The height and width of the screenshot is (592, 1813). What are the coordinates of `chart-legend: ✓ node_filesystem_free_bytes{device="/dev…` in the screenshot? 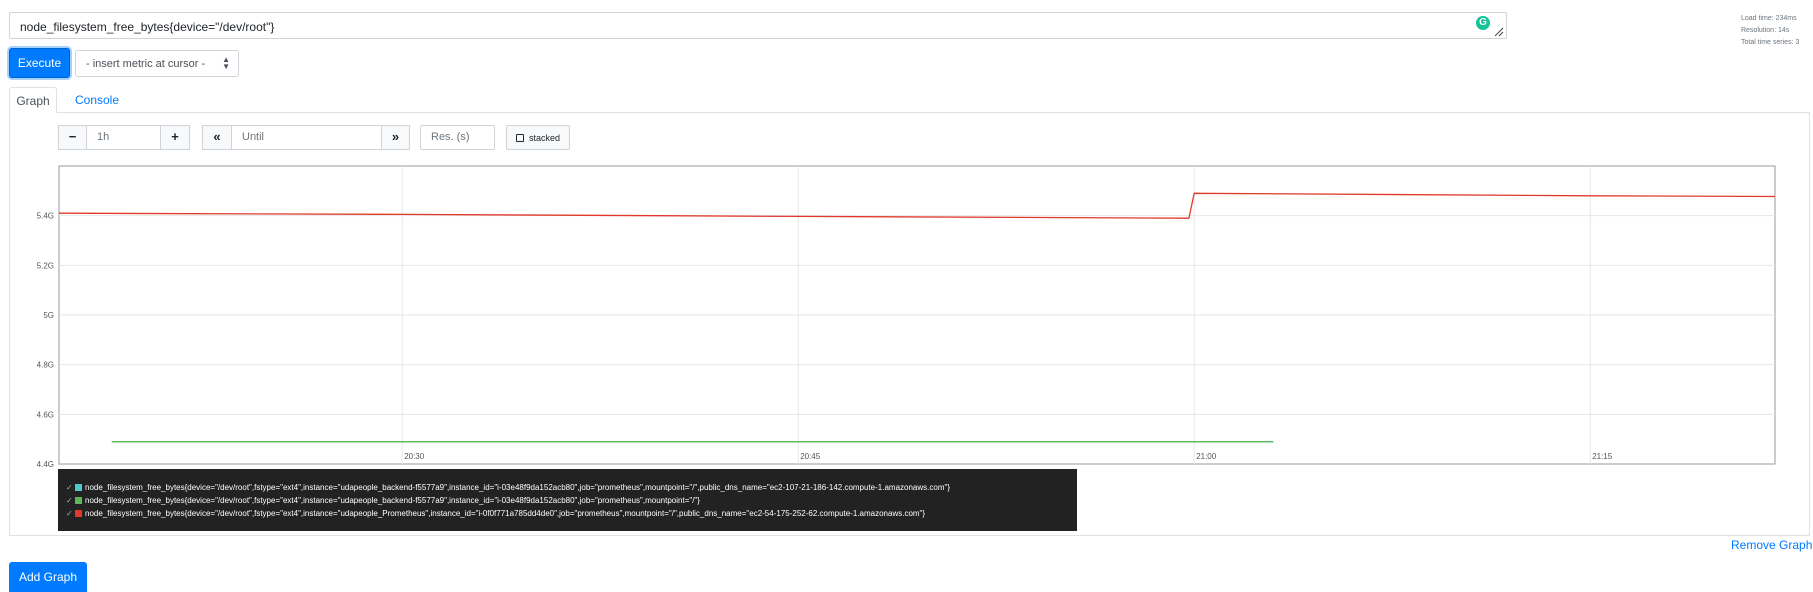 It's located at (567, 500).